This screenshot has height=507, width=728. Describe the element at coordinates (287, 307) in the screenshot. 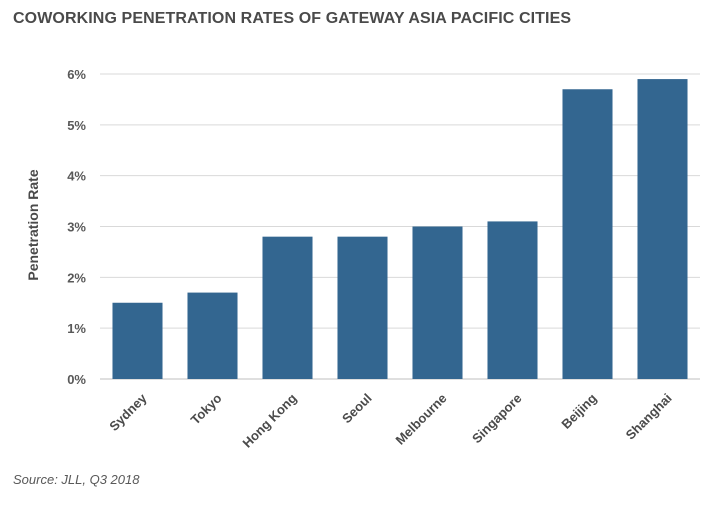

I see `bar-hong-kong` at that location.